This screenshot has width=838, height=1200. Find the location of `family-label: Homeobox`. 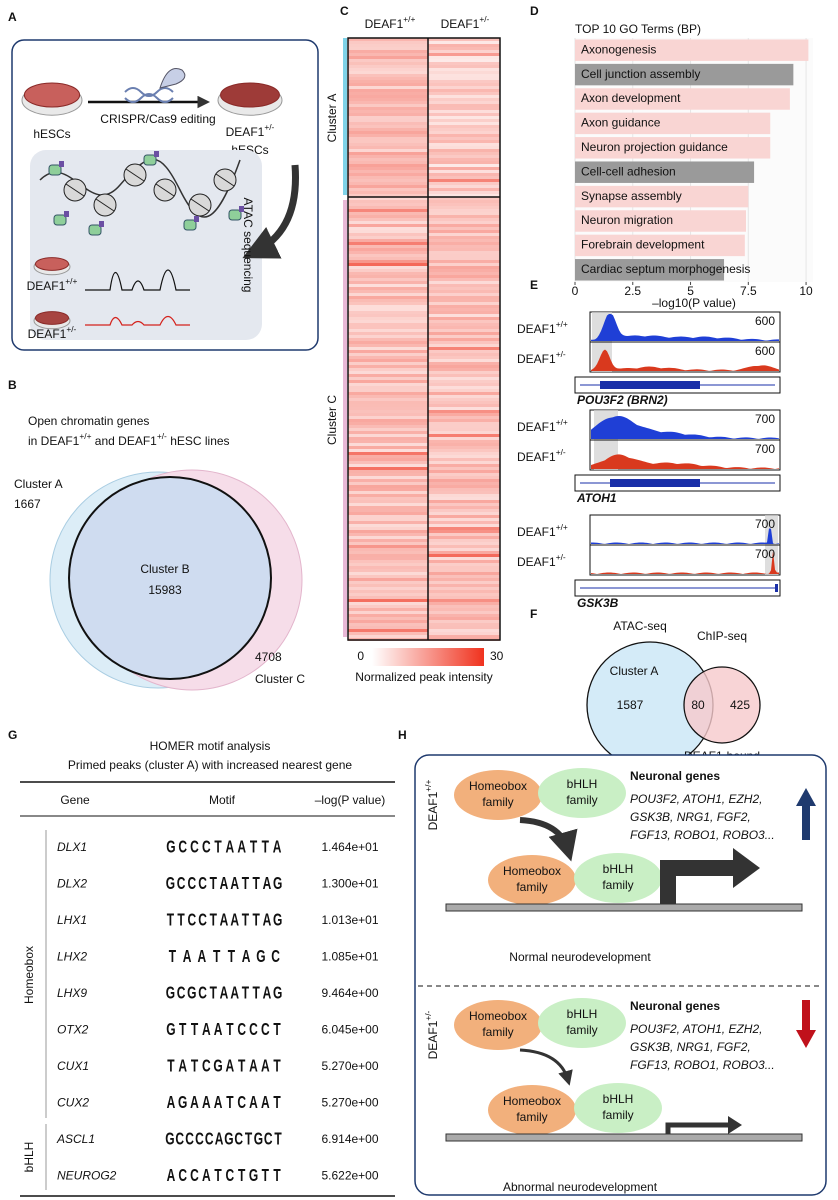

family-label: Homeobox is located at coordinates (29, 975).